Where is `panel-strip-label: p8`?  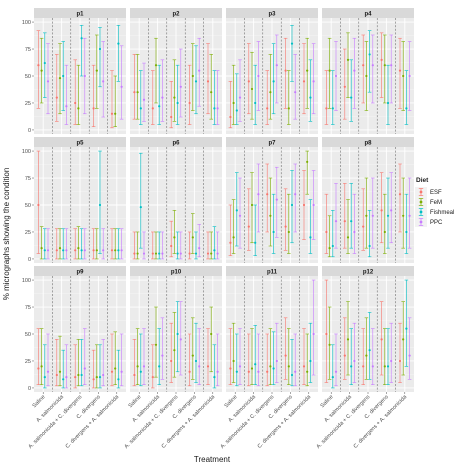
panel-strip-label: p8 is located at coordinates (368, 143).